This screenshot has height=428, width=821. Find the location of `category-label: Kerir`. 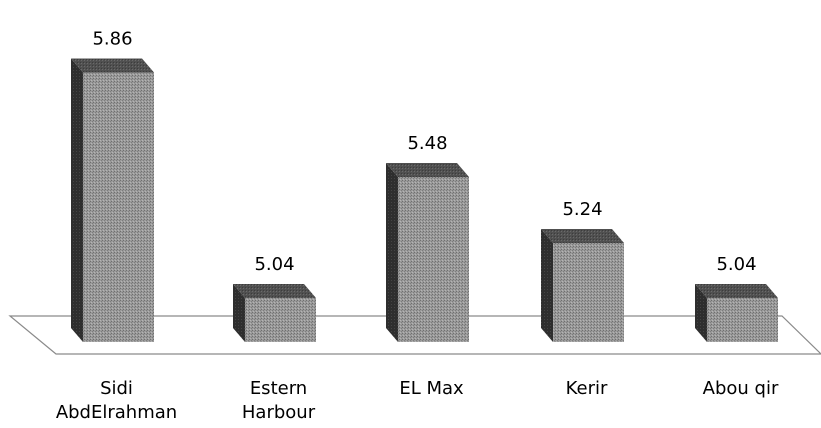

category-label: Kerir is located at coordinates (587, 388).